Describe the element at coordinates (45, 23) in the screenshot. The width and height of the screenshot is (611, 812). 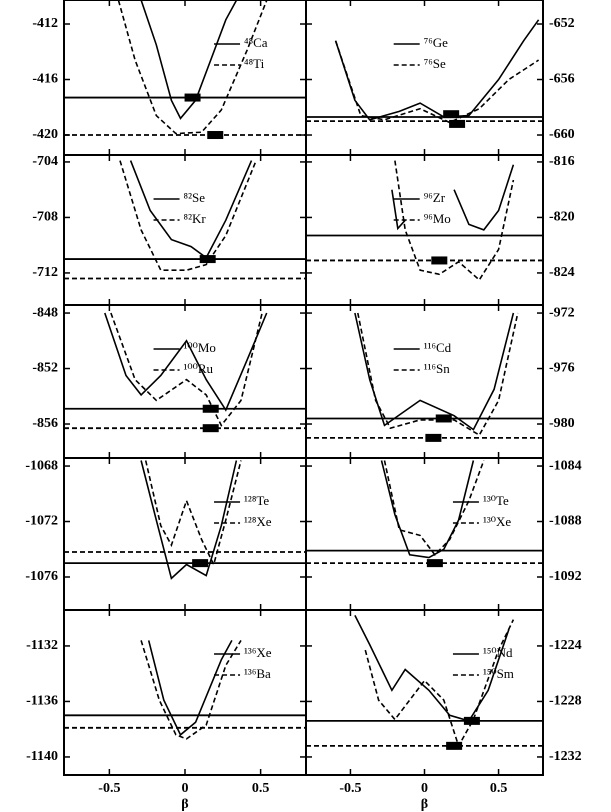
I see `y-tick-label: -412` at that location.